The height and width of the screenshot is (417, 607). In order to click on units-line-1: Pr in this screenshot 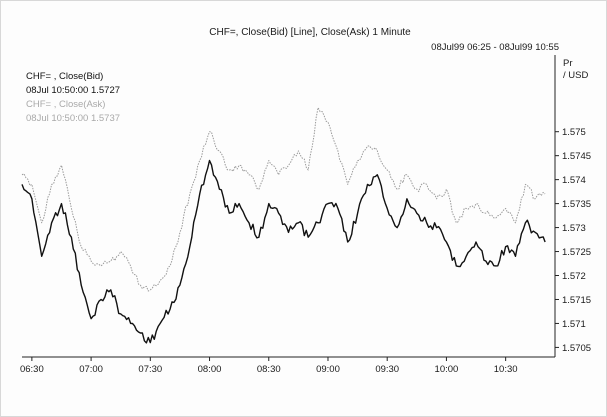, I will do `click(568, 63)`.